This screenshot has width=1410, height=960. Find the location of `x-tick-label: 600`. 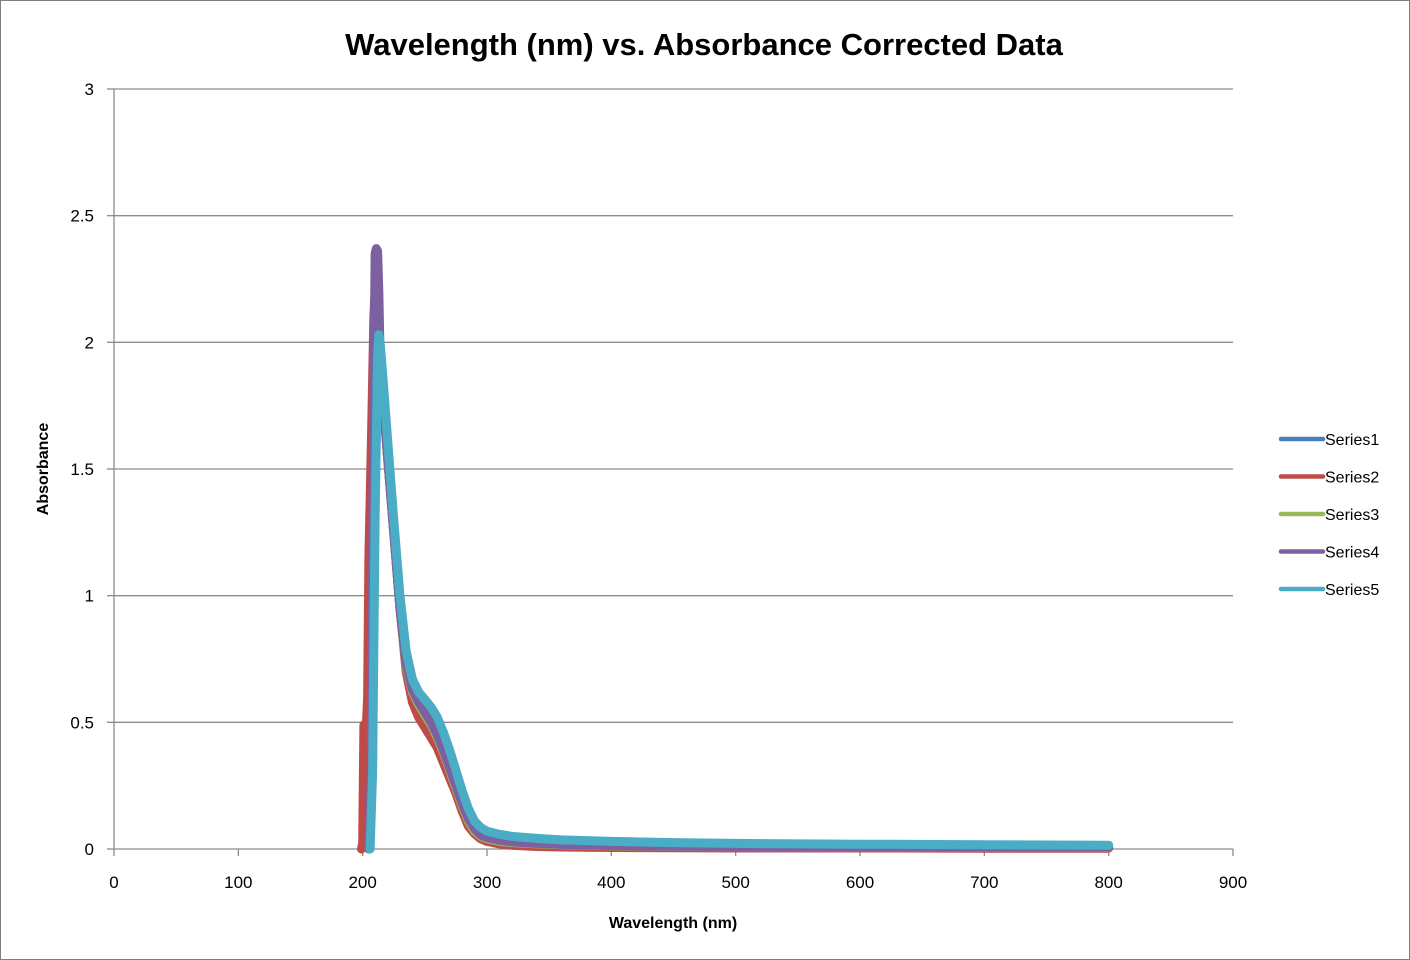

x-tick-label: 600 is located at coordinates (860, 882).